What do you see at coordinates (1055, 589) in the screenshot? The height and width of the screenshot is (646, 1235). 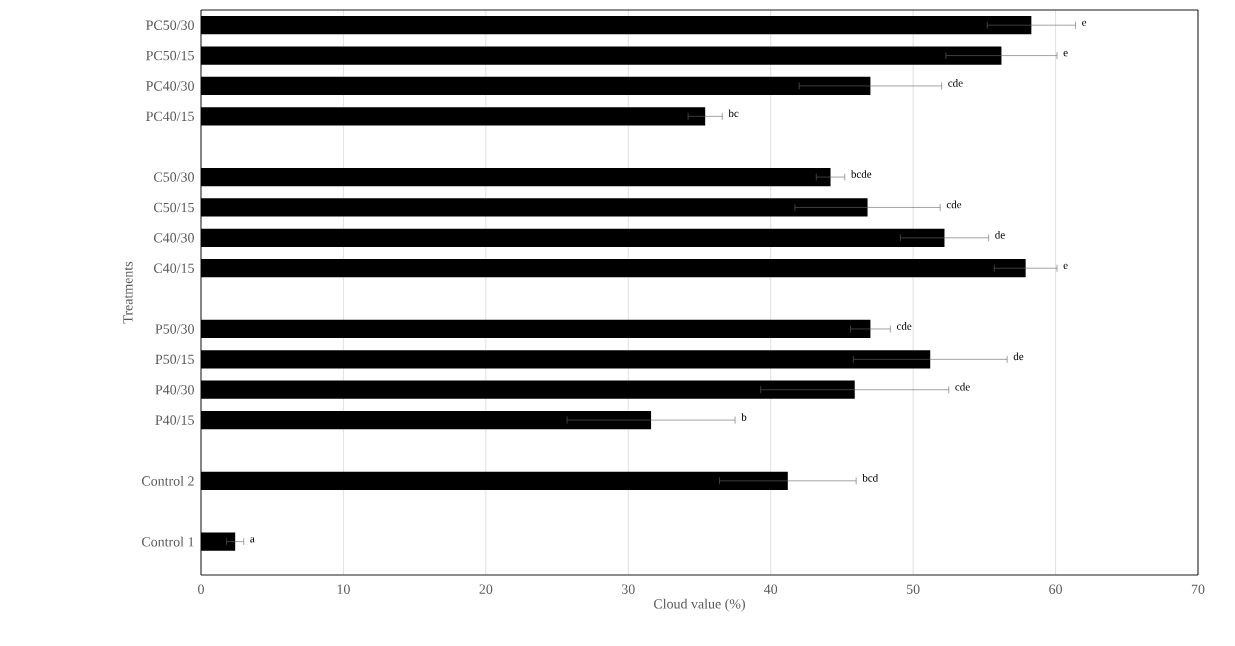 I see `x-tick-label: 60` at bounding box center [1055, 589].